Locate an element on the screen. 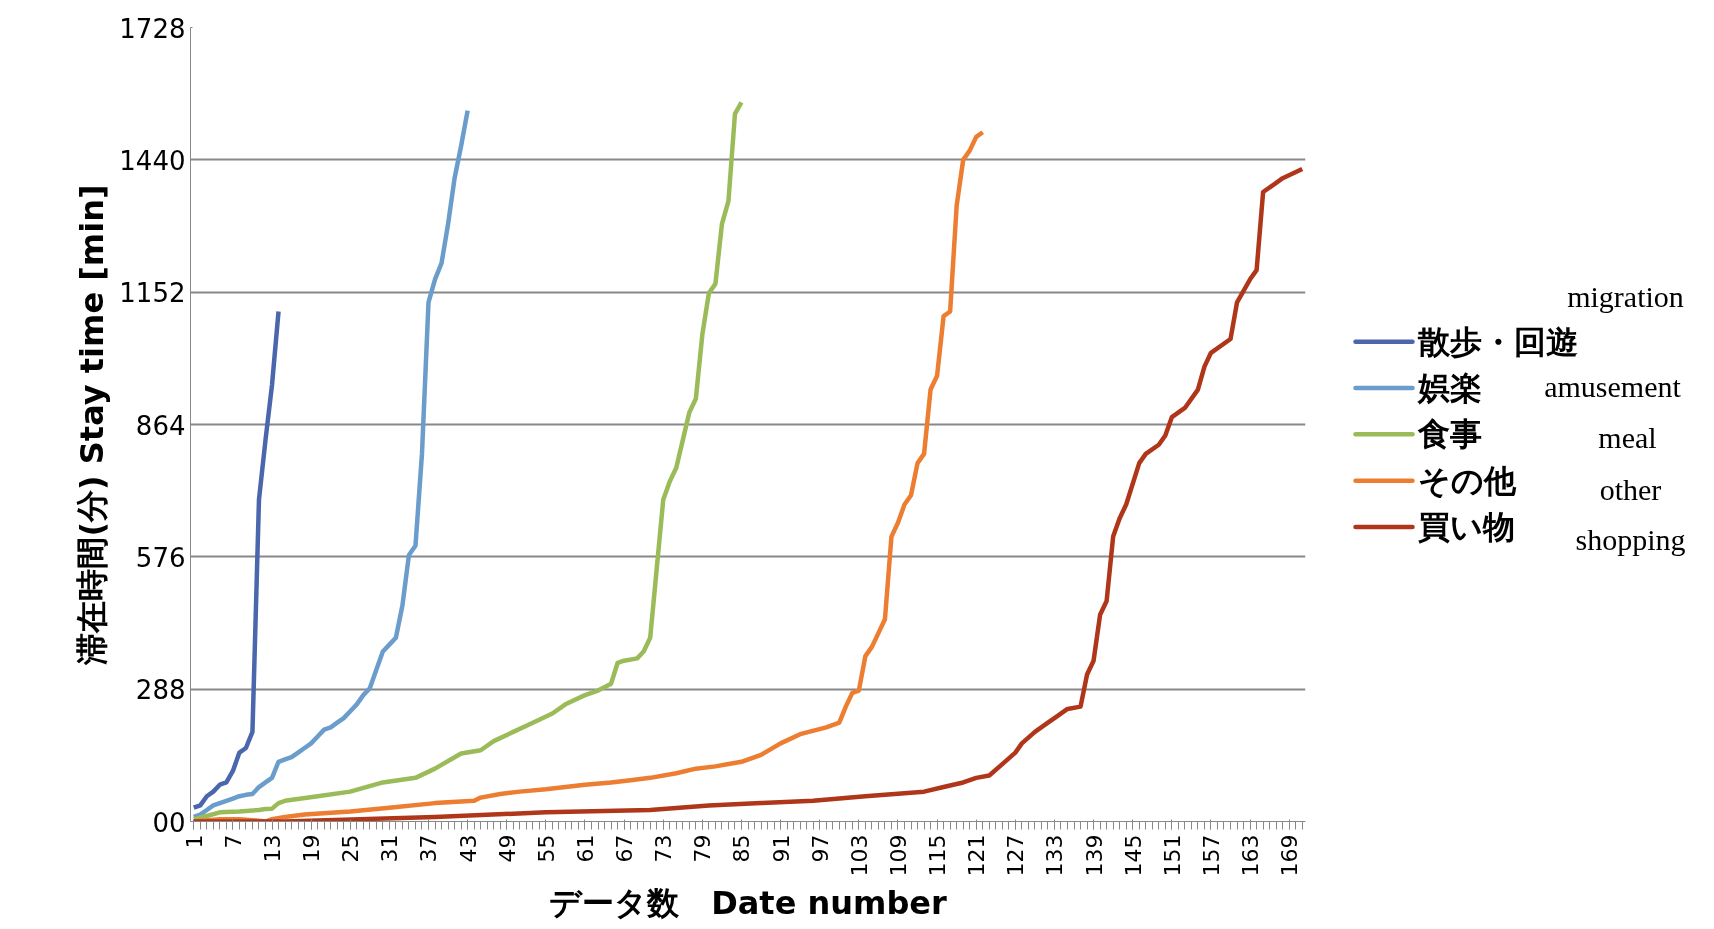  x-tick-label: 85 is located at coordinates (742, 848).